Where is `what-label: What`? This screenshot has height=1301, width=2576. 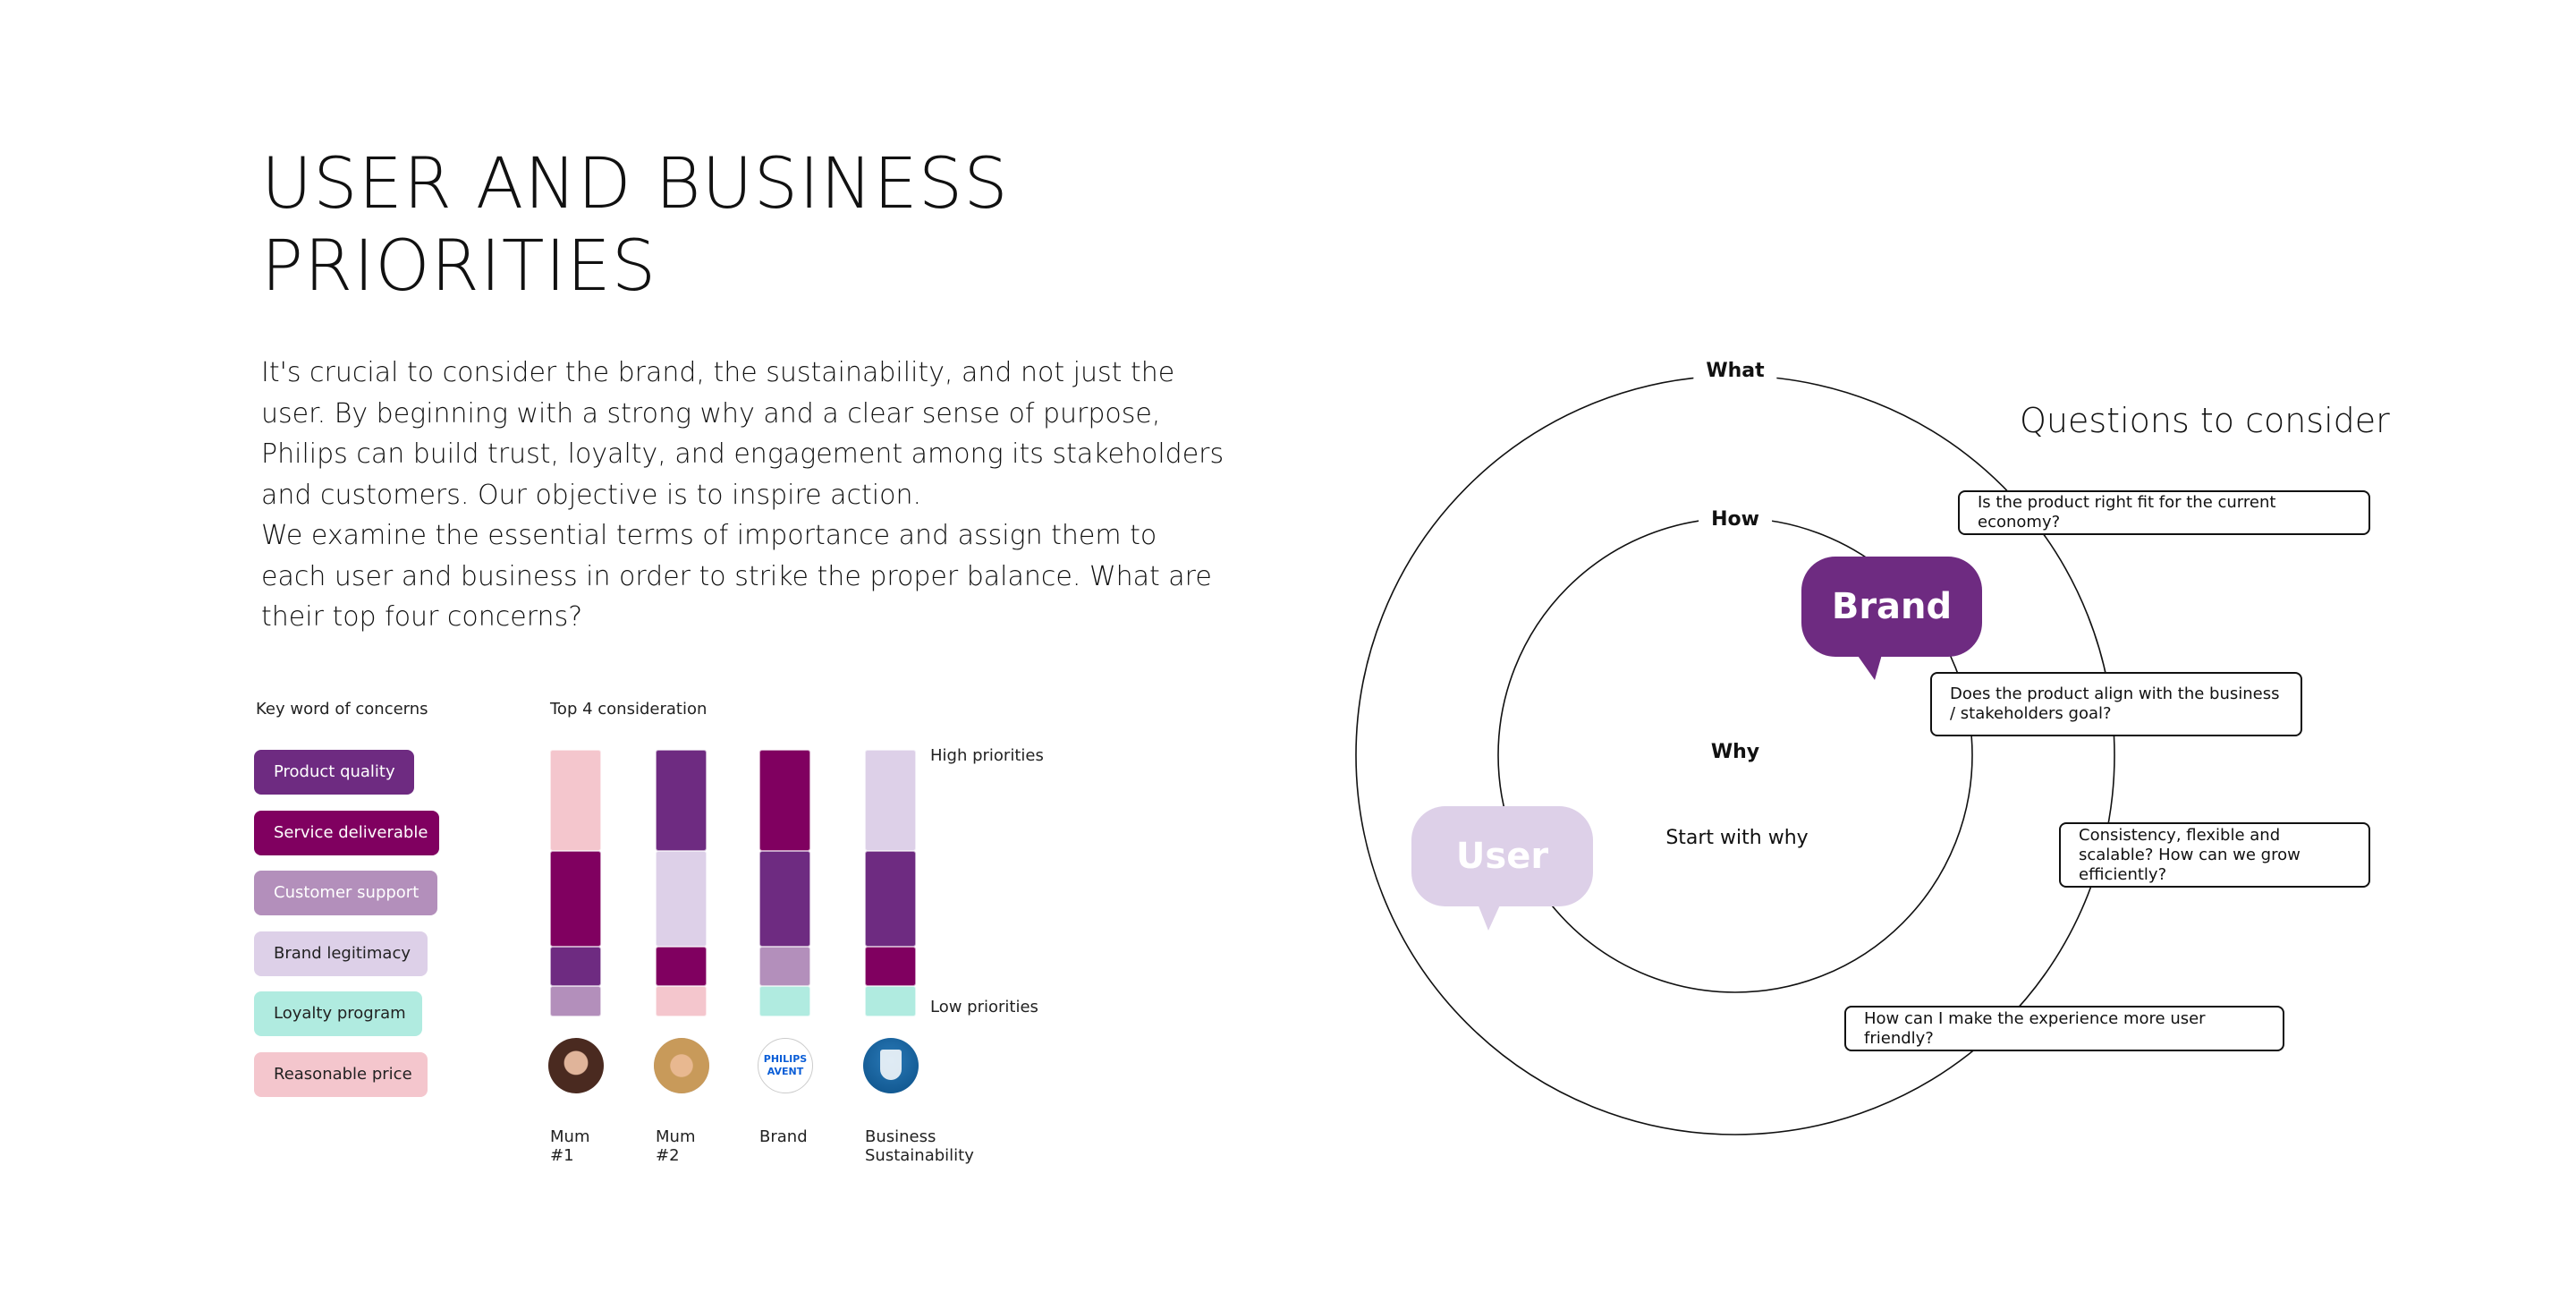 what-label: What is located at coordinates (1735, 371).